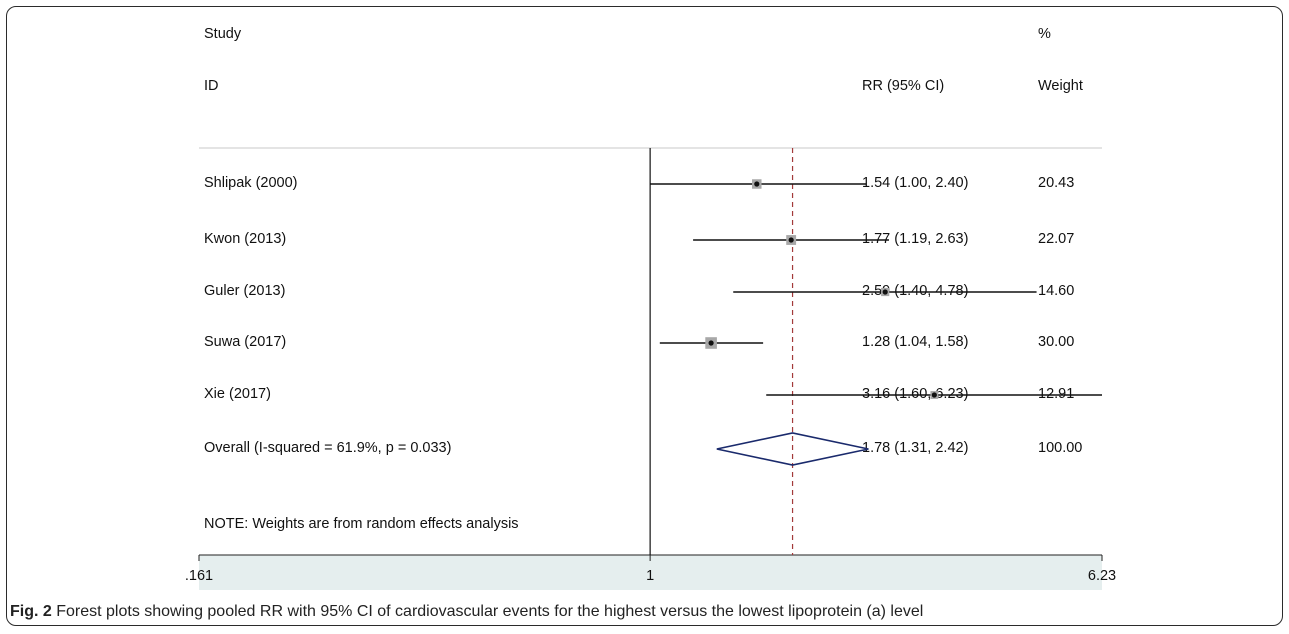 The width and height of the screenshot is (1289, 634). I want to click on study-label: Kwon (2013), so click(245, 239).